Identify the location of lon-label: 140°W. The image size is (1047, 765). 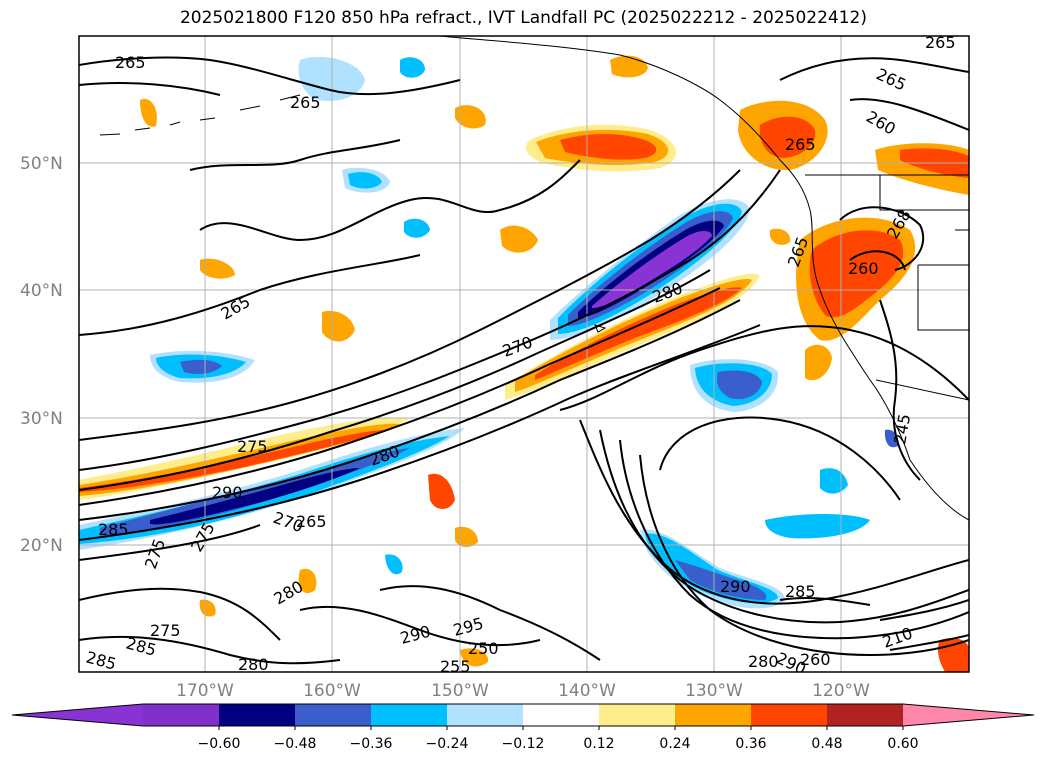
(587, 691).